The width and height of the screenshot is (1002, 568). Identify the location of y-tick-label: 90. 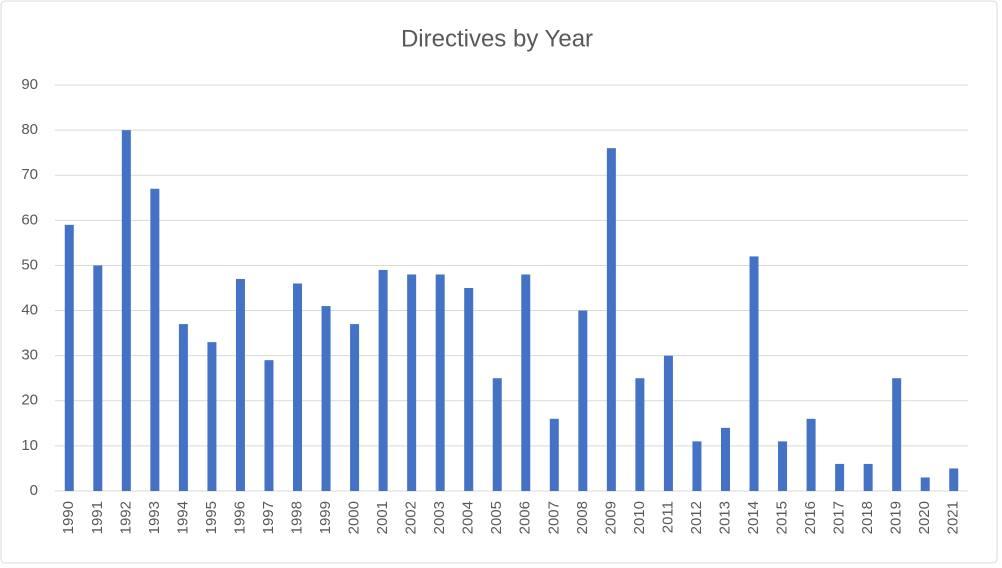
(29, 84).